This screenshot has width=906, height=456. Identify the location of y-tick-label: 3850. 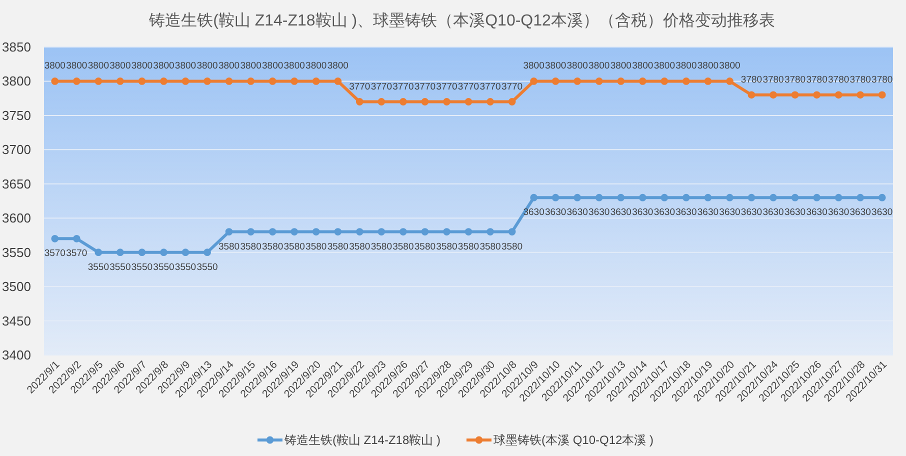
(16, 47).